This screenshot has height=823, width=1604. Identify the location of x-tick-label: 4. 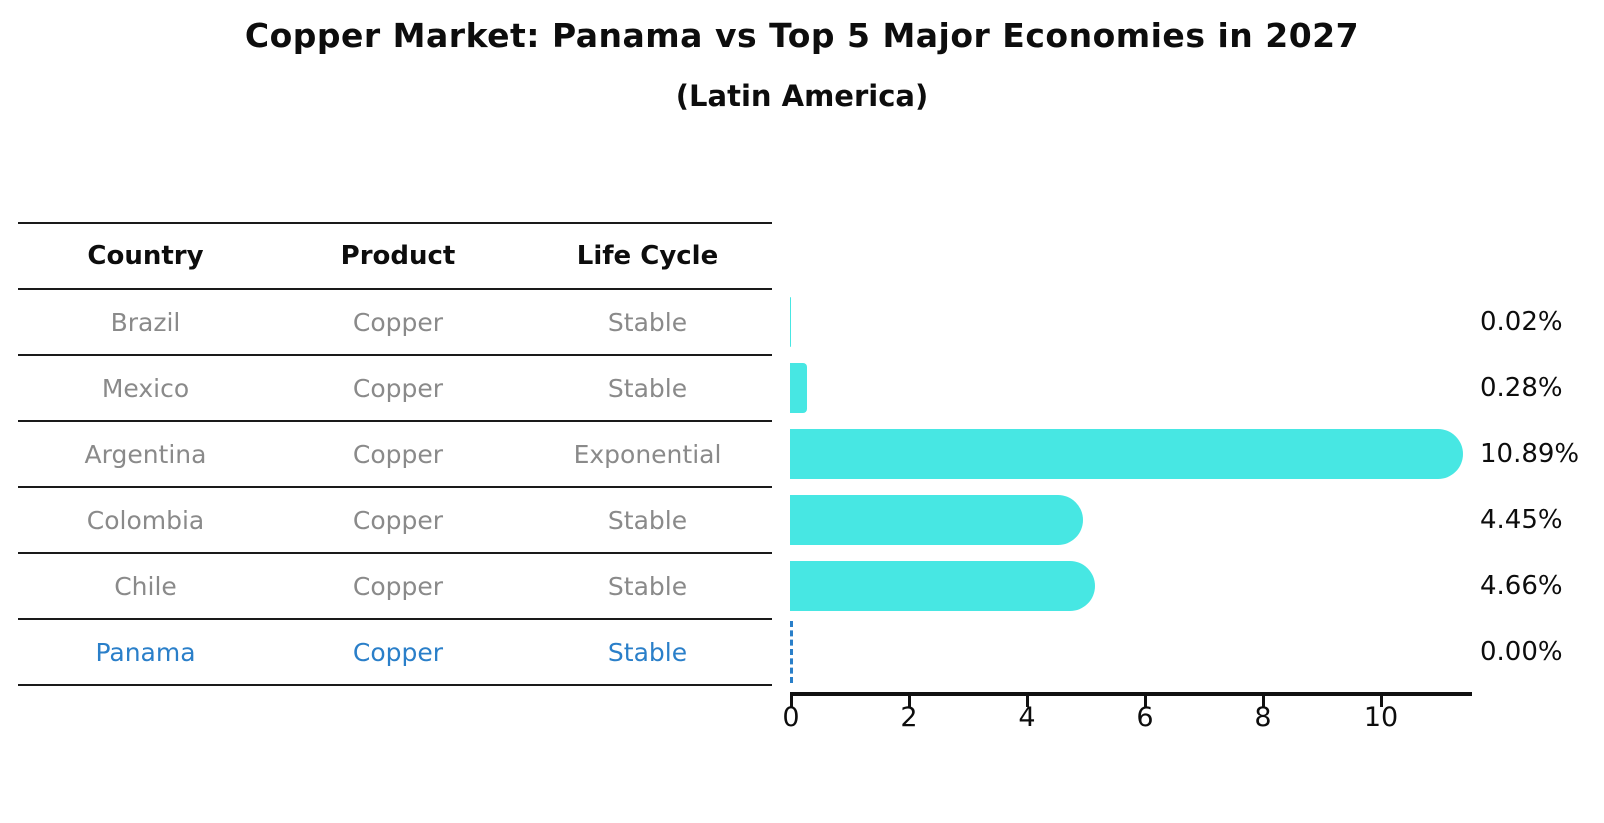
(1027, 717).